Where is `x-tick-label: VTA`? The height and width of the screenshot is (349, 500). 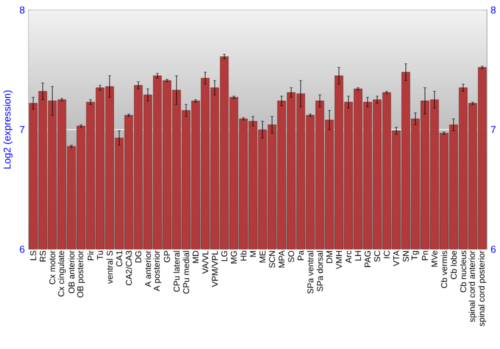
x-tick-label: VTA is located at coordinates (396, 258).